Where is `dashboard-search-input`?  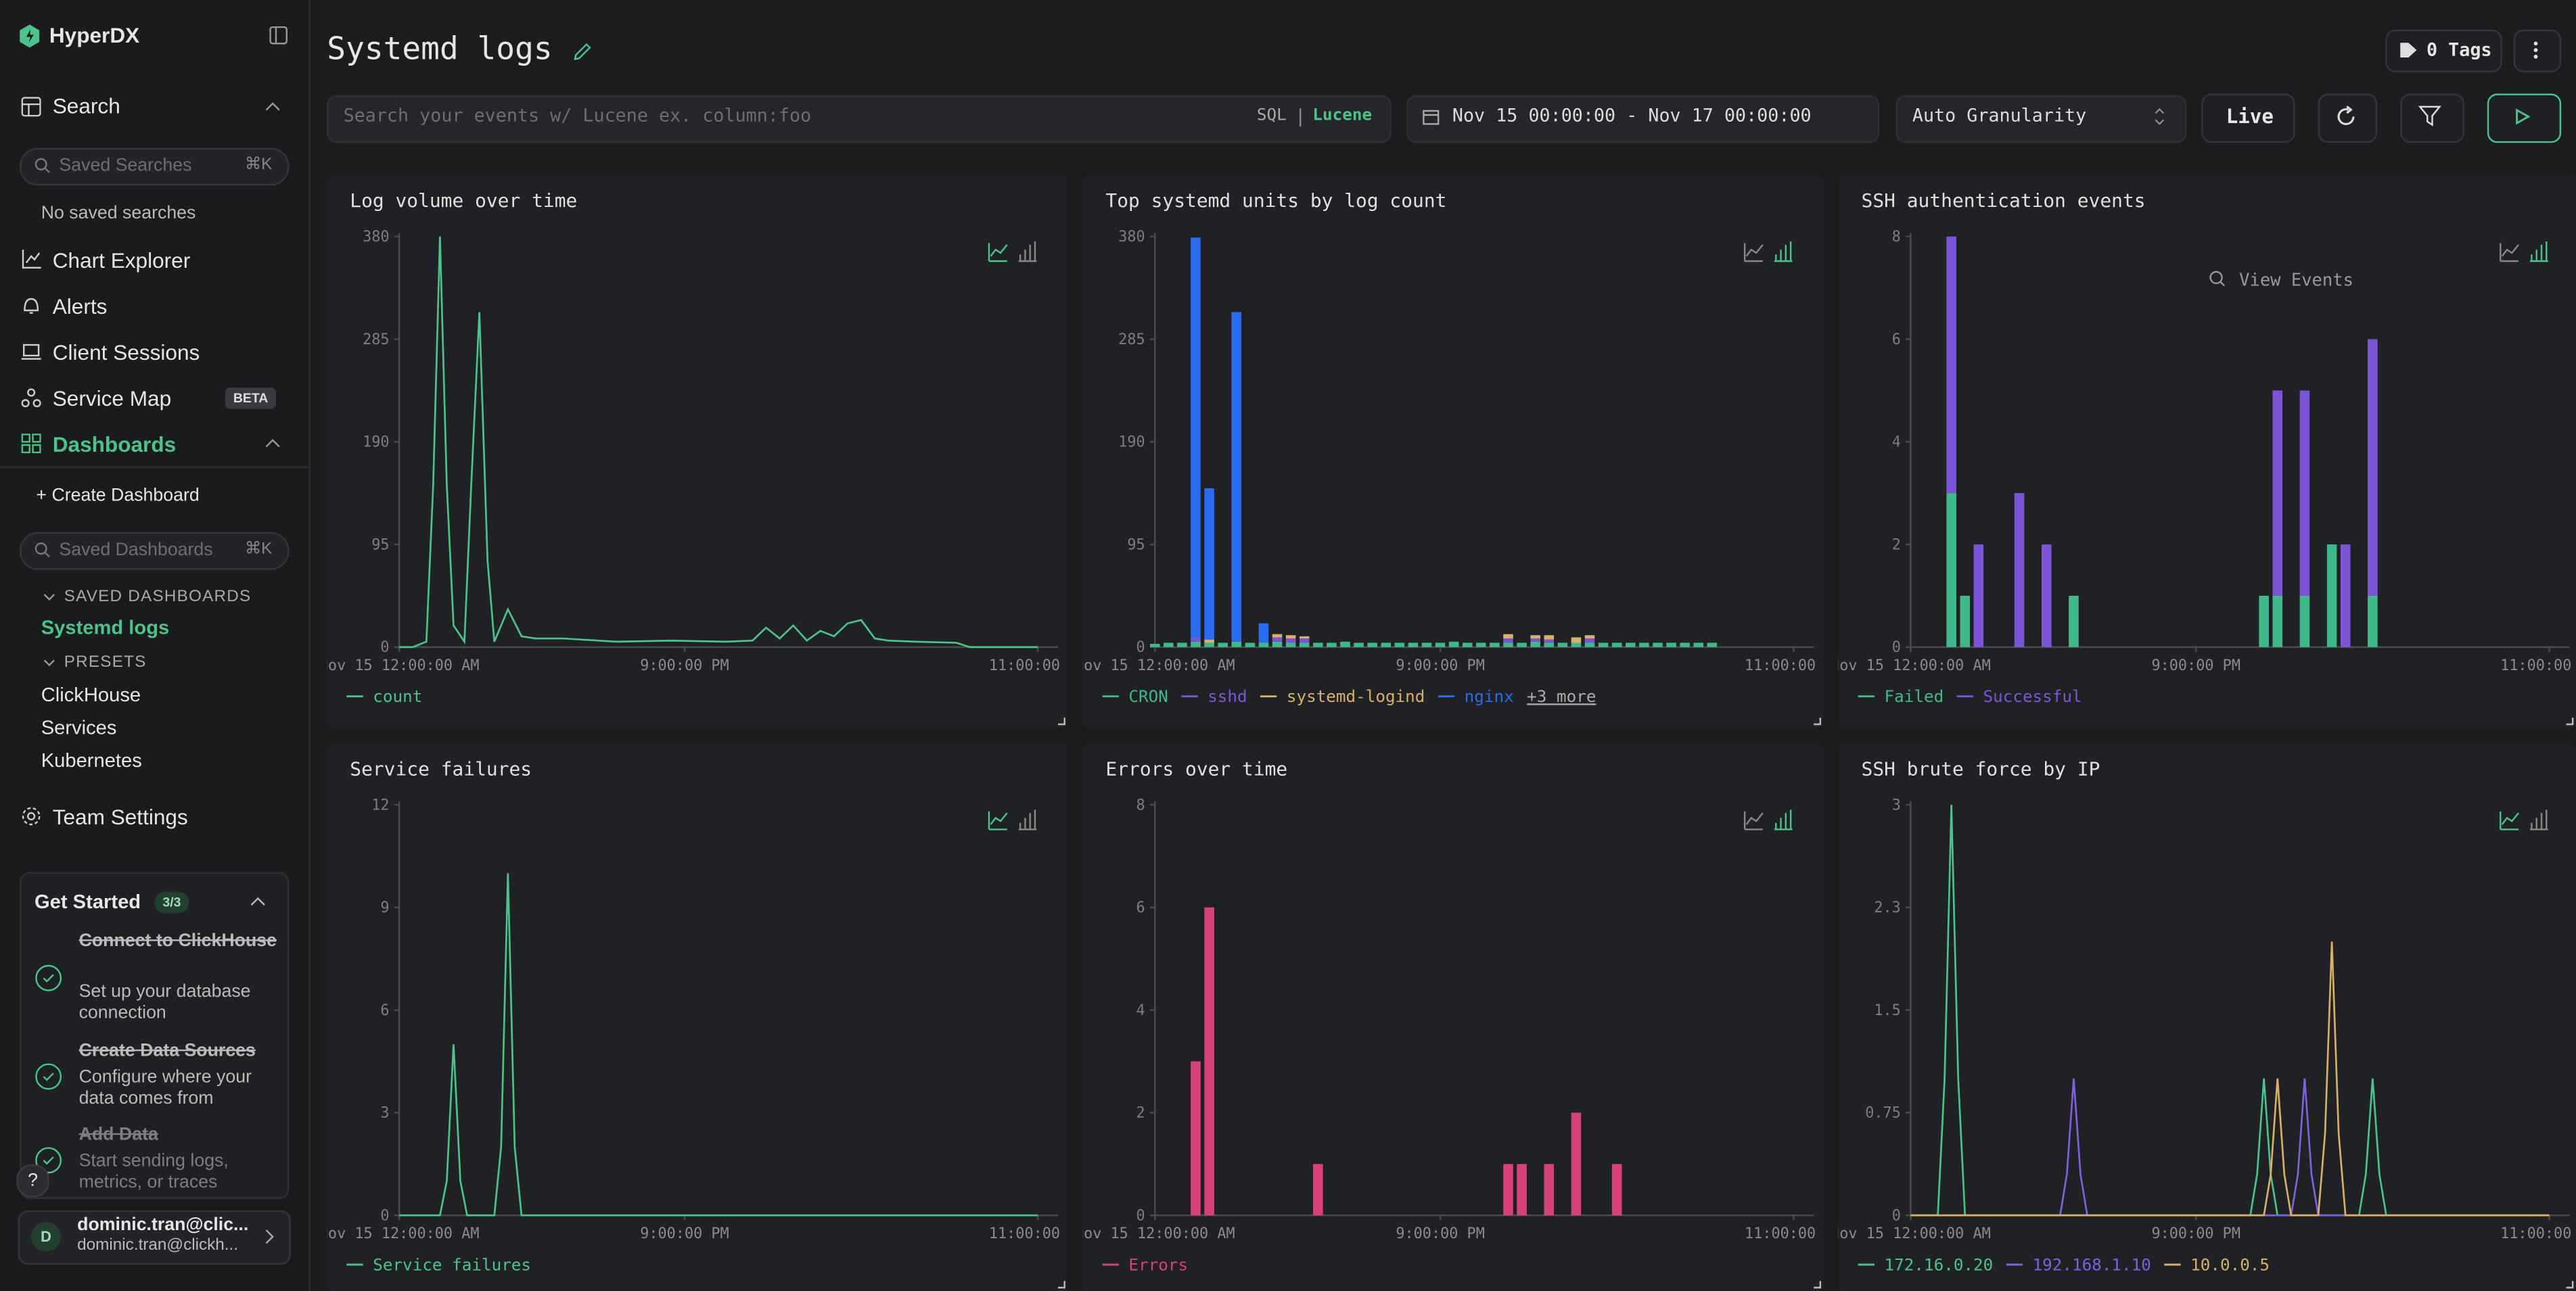
dashboard-search-input is located at coordinates (155, 551).